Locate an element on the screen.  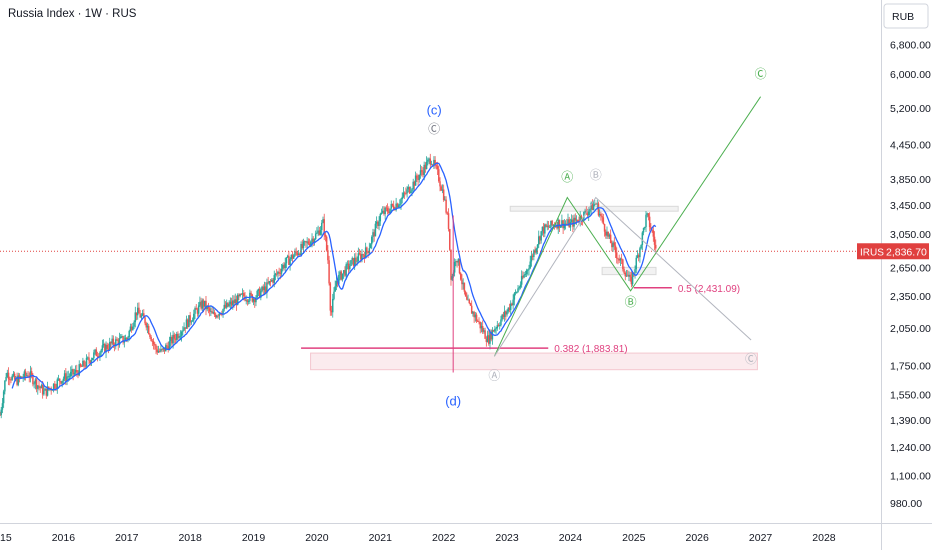
wave-annotation: Ⓑ is located at coordinates (631, 302).